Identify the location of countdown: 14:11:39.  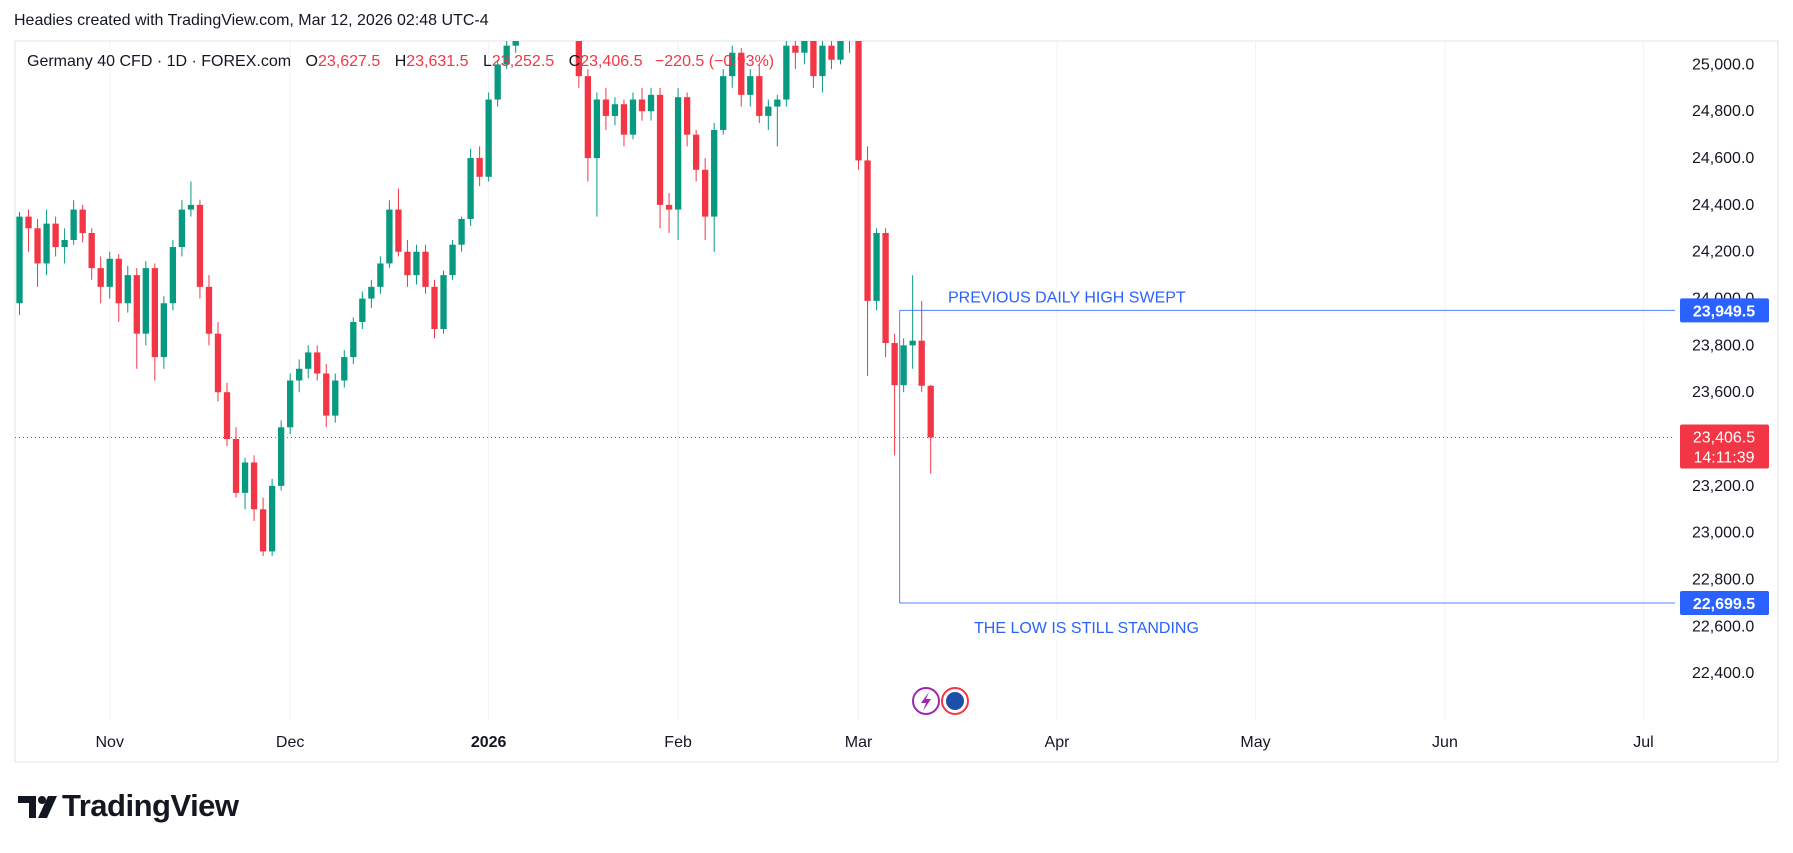
(1723, 458).